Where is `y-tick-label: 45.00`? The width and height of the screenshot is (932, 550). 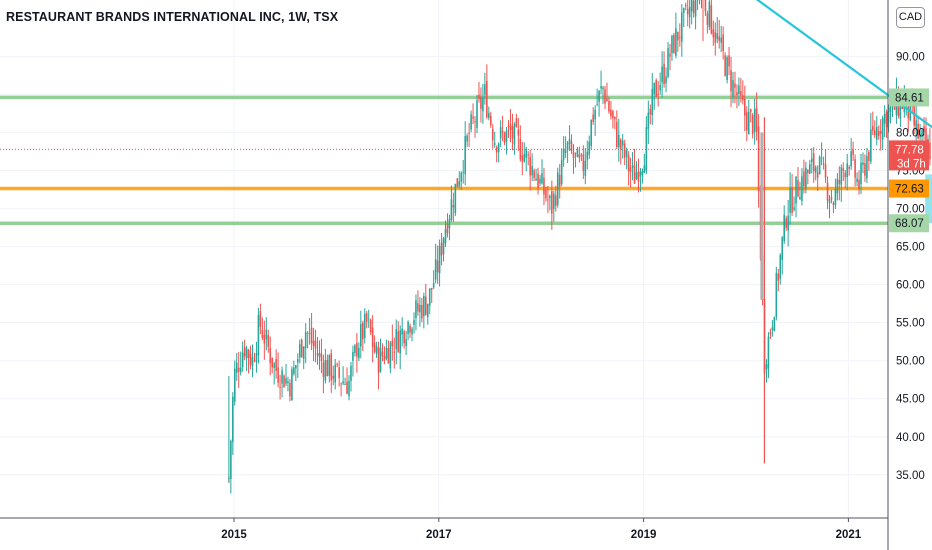 y-tick-label: 45.00 is located at coordinates (910, 400).